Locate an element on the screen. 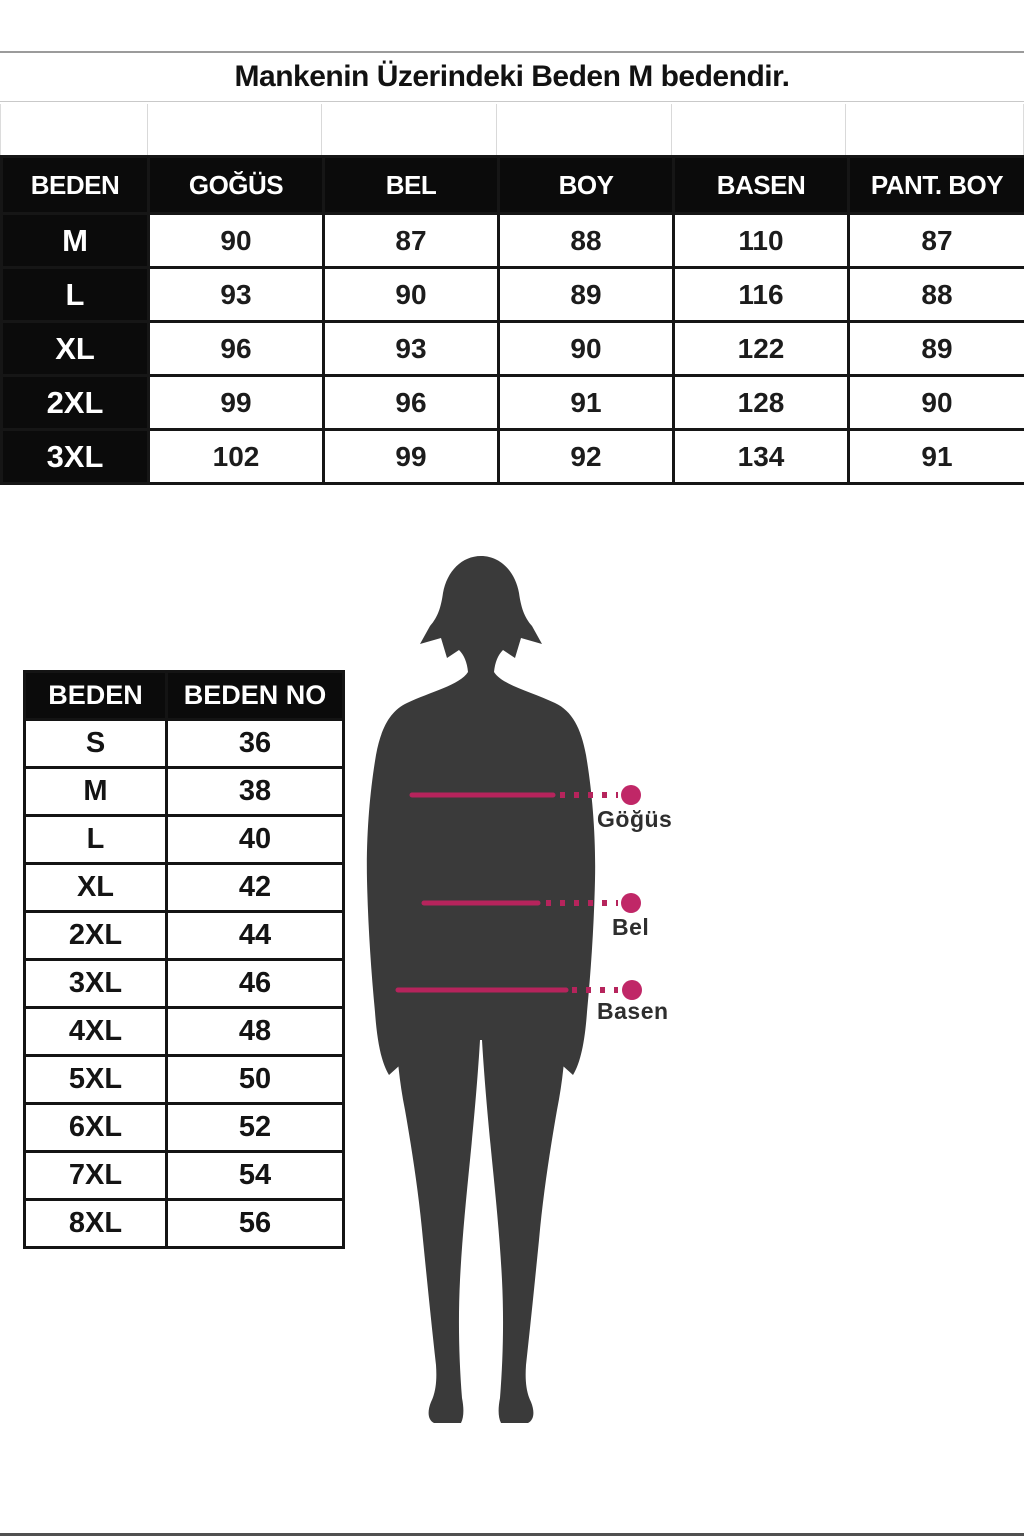  size-cell: 2XL is located at coordinates (95, 935).